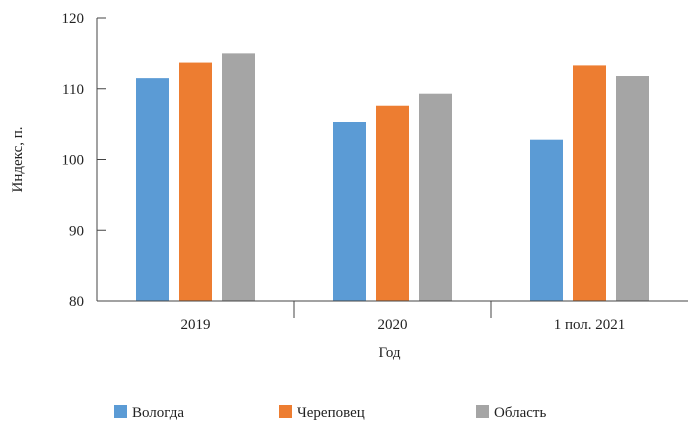 This screenshot has width=690, height=426. What do you see at coordinates (76, 231) in the screenshot?
I see `y-tick-label: 90` at bounding box center [76, 231].